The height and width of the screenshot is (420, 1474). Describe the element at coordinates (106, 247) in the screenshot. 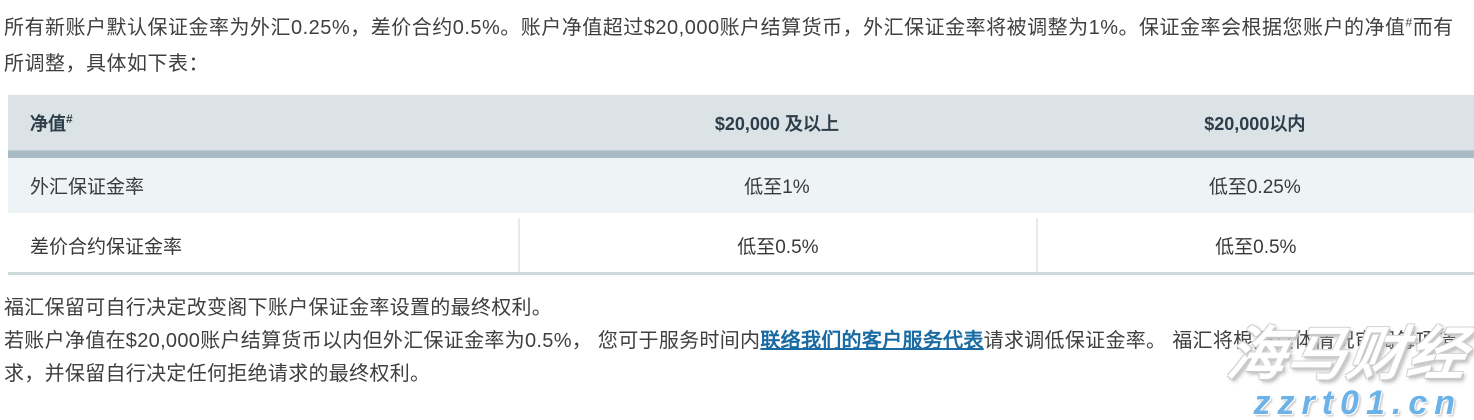

I see `row-label-cfd-margin: 差价合约保证金率` at that location.